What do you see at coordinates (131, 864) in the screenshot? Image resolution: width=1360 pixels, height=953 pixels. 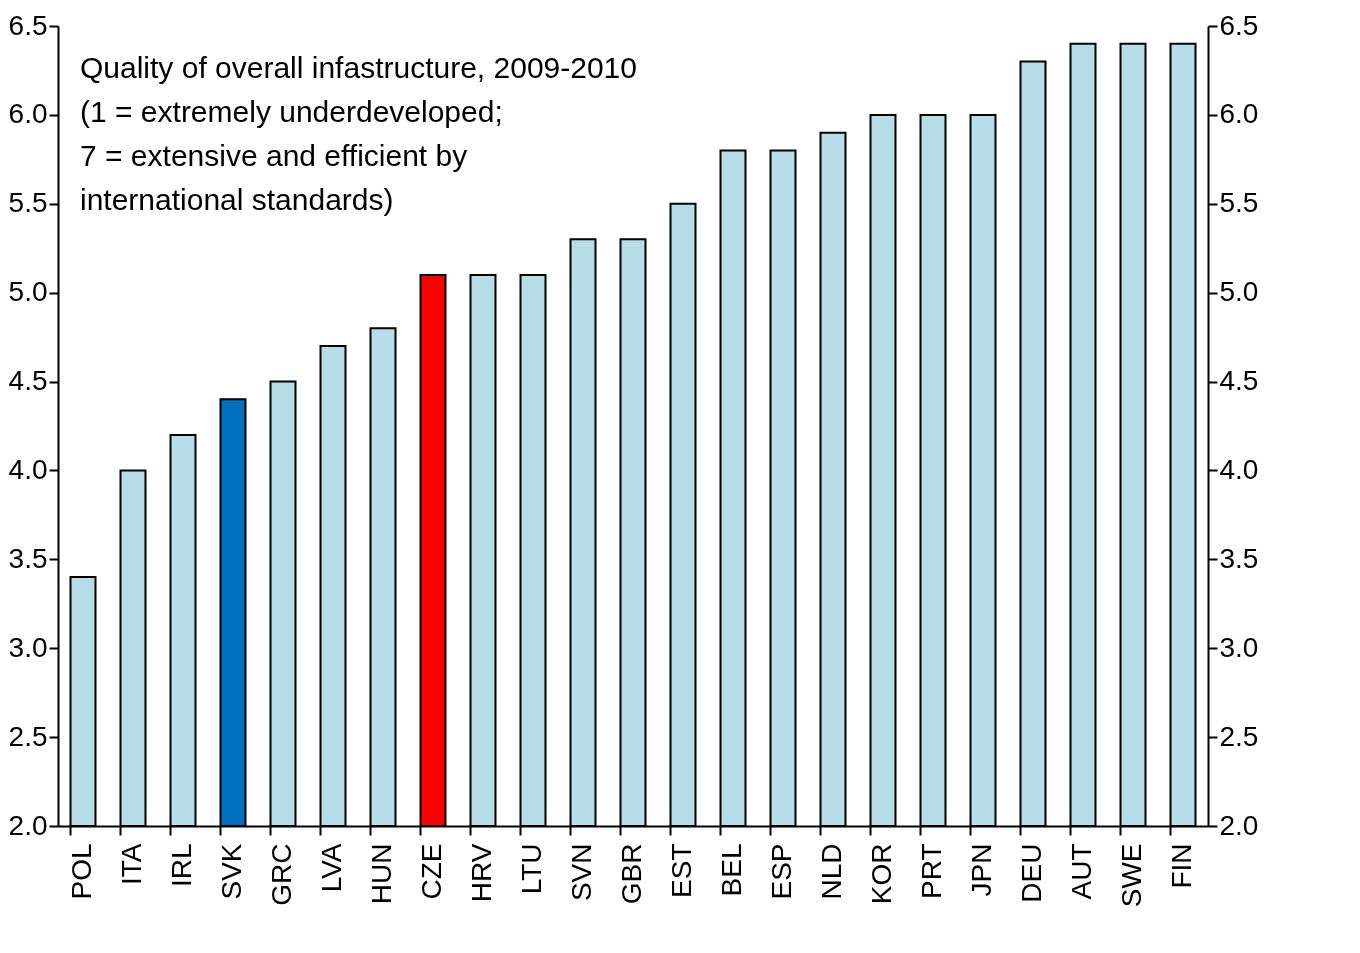 I see `x-tick-label: ITA` at bounding box center [131, 864].